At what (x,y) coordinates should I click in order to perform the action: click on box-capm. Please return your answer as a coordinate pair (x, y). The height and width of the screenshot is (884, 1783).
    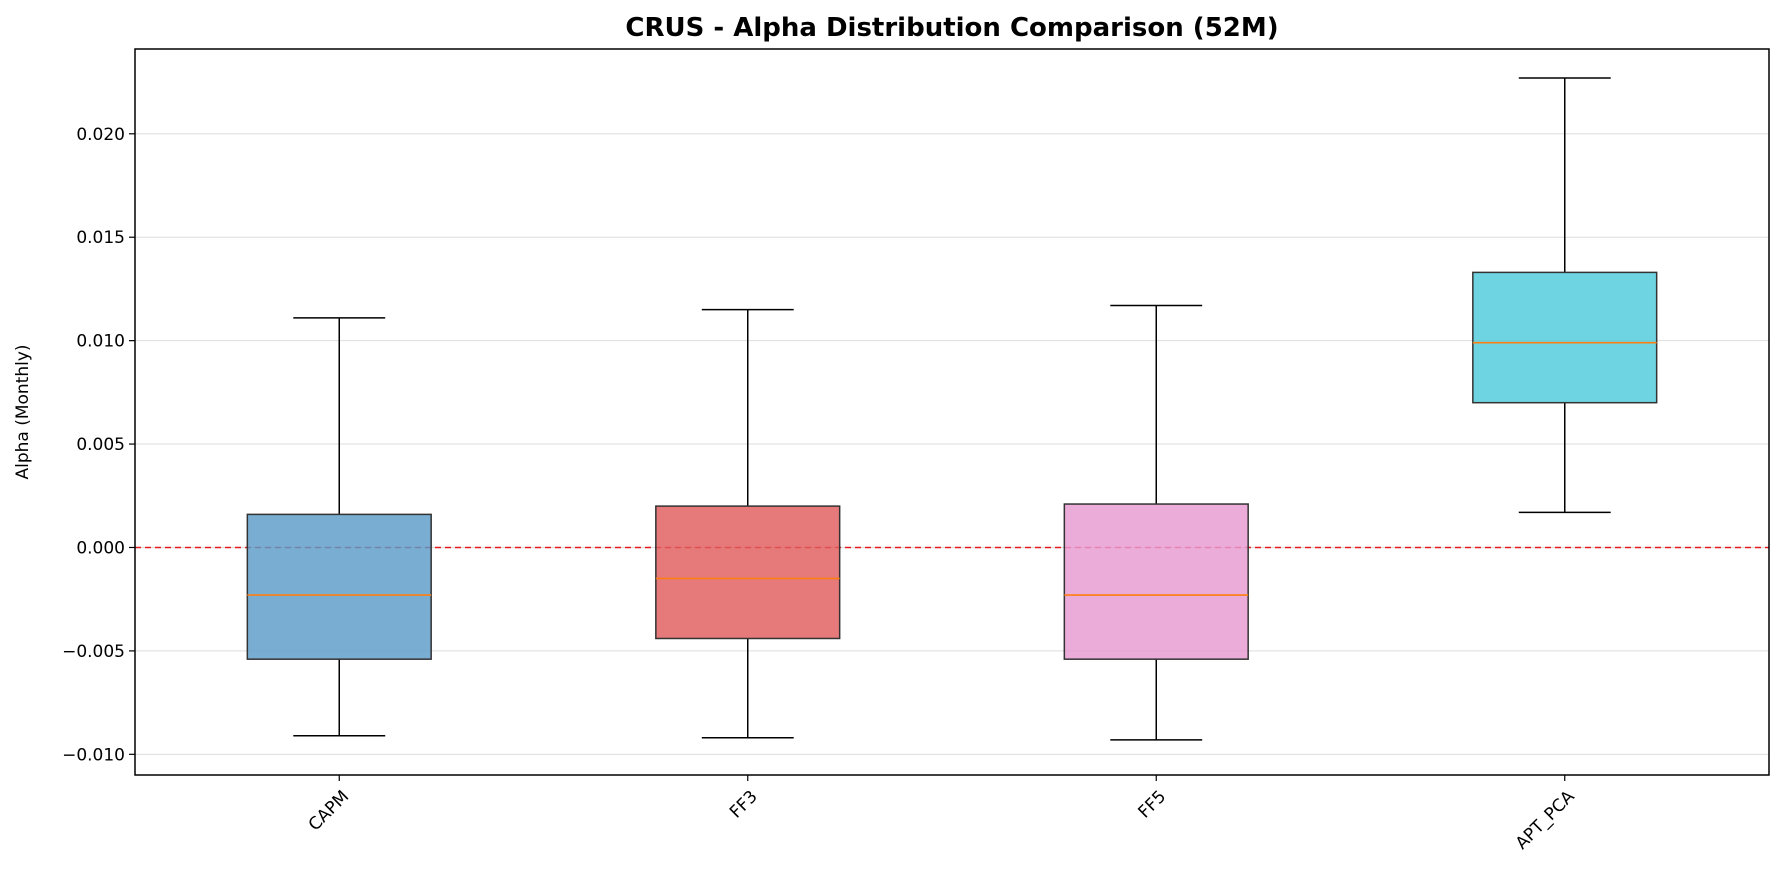
    Looking at the image, I should click on (339, 527).